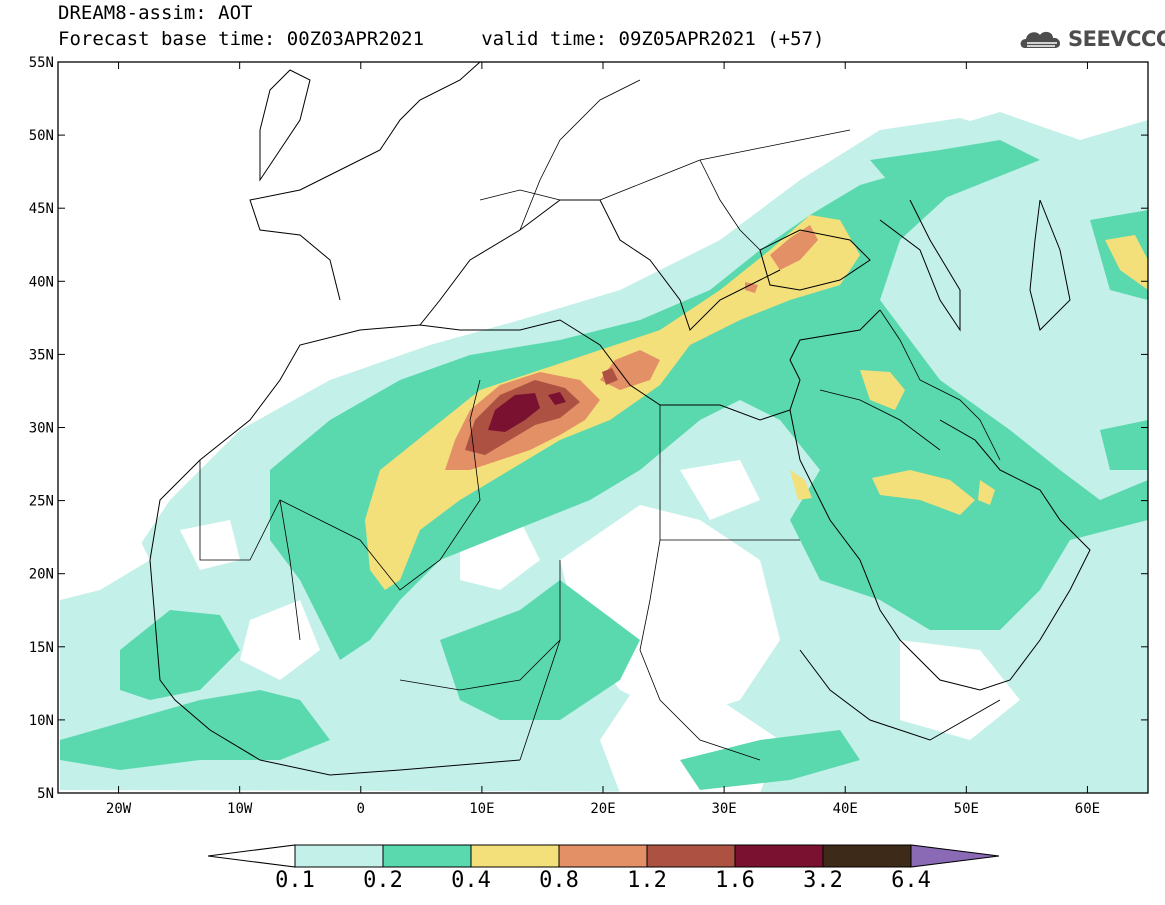 The width and height of the screenshot is (1165, 905). I want to click on colorbar-level-label: 6.4, so click(911, 880).